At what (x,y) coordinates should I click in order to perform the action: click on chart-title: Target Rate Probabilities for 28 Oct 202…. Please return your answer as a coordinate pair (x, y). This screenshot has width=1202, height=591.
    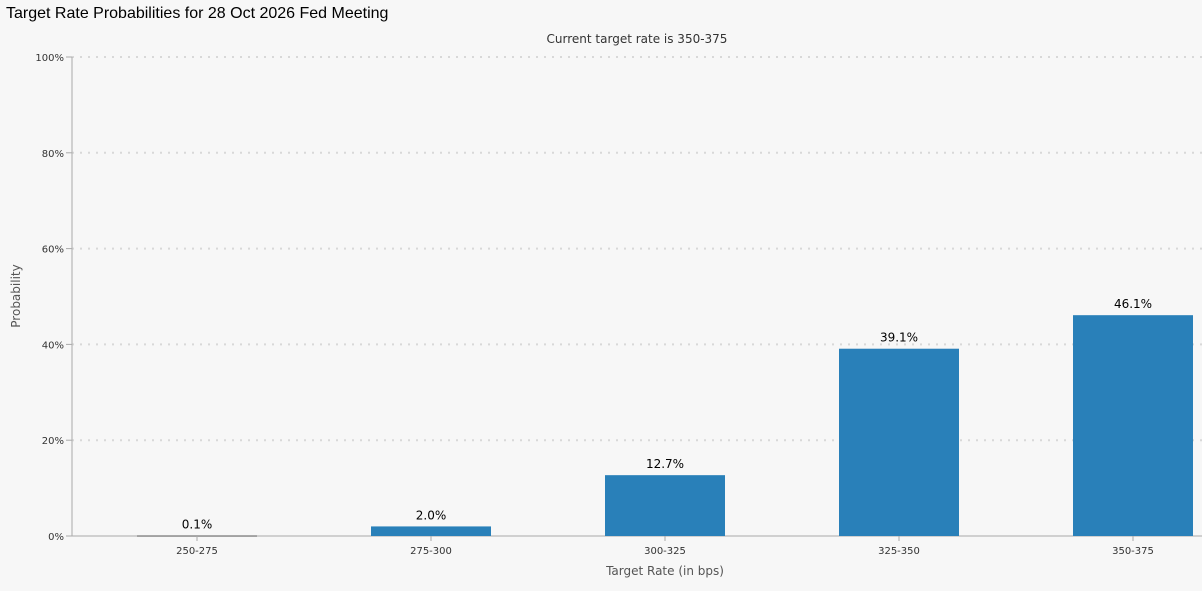
    Looking at the image, I should click on (197, 13).